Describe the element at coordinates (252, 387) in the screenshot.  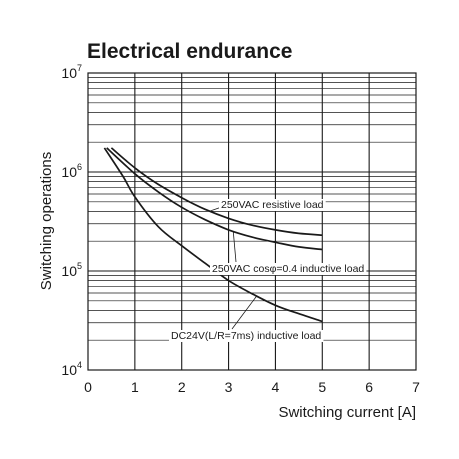
I see `x-tick-labels: 0 1 2 3 4 5 6 7` at that location.